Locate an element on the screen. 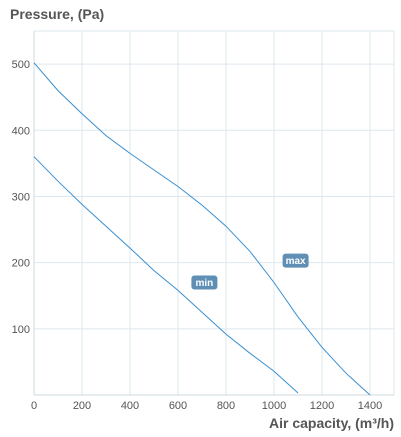 Image resolution: width=401 pixels, height=437 pixels. y-tick-label: 400 is located at coordinates (21, 131).